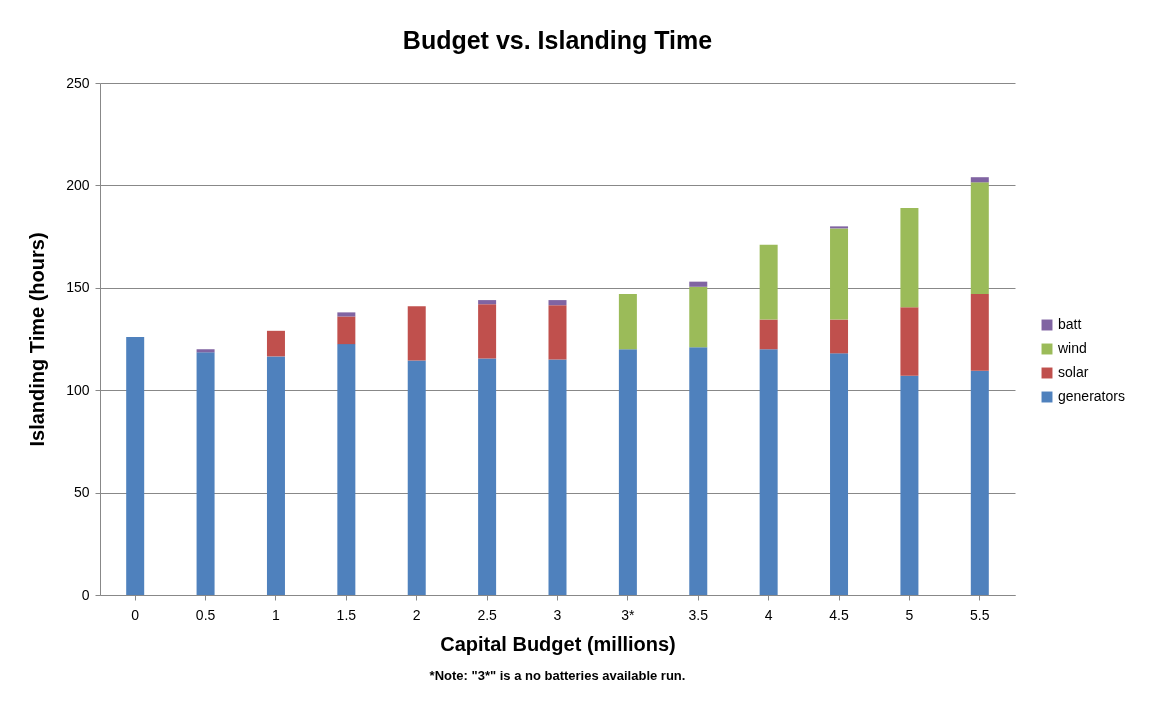 Image resolution: width=1151 pixels, height=703 pixels. I want to click on y-axis-title: Islanding Time (hours), so click(37, 339).